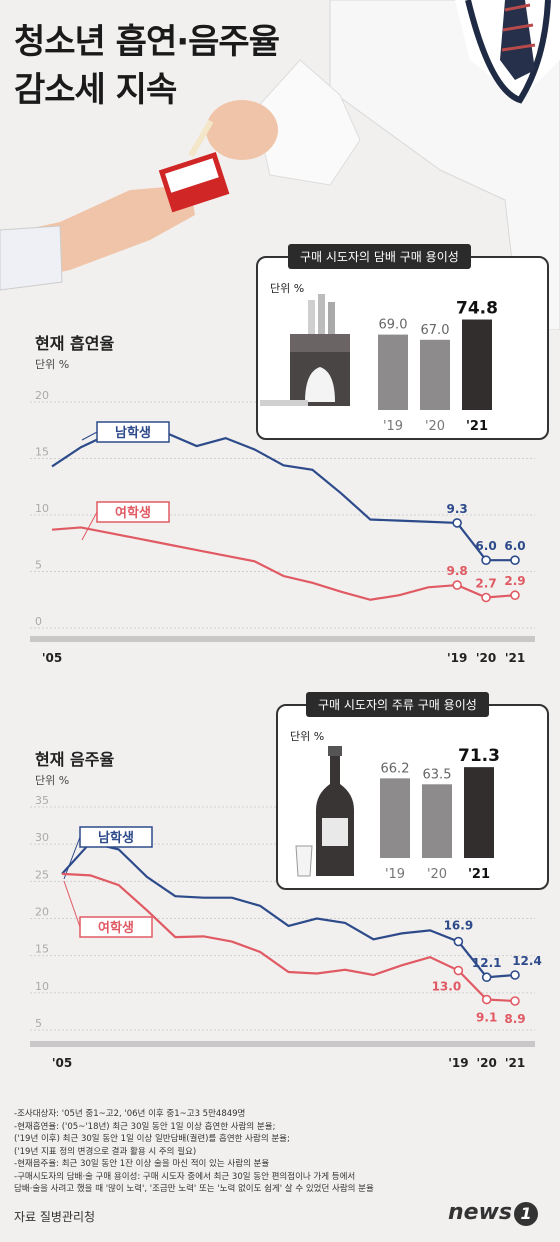  I want to click on smoking-chart-unit: 단위 %, so click(52, 364).